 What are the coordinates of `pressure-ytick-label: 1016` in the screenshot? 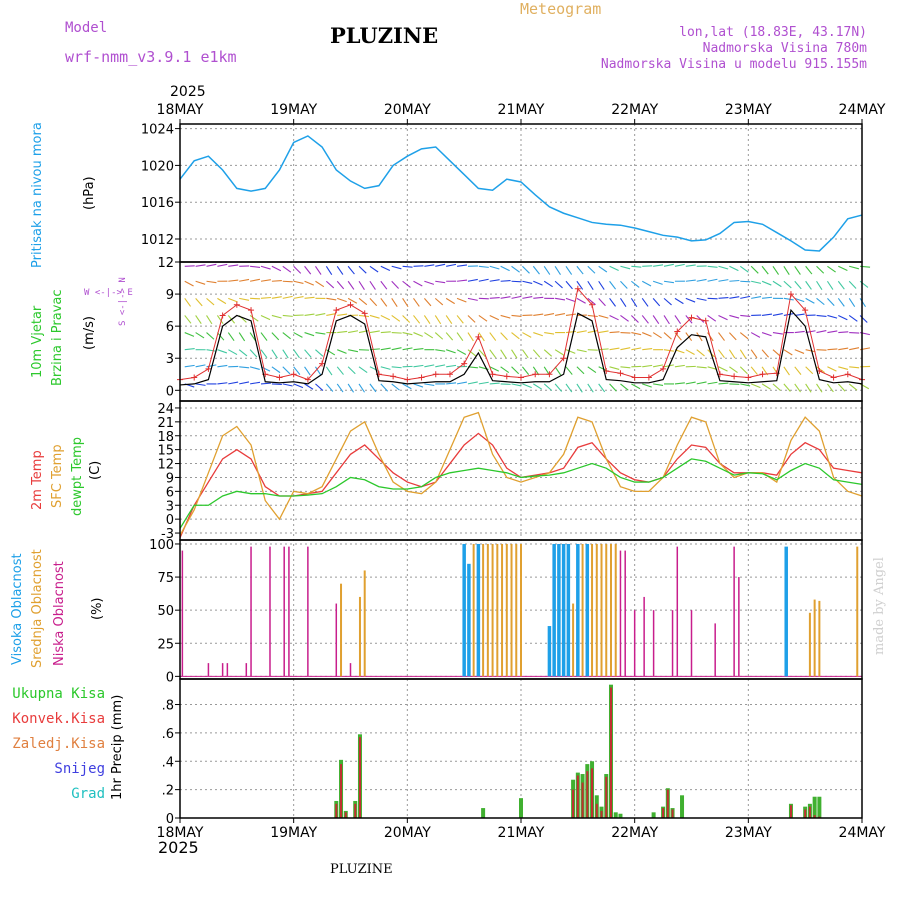 It's located at (157, 203).